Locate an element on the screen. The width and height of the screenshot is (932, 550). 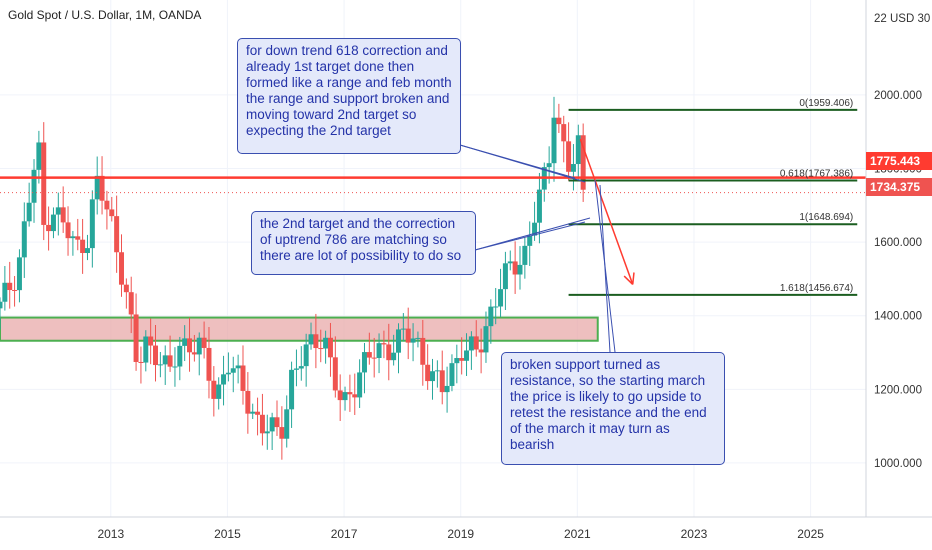
y-tick-label-0: 1000.000 is located at coordinates (898, 464).